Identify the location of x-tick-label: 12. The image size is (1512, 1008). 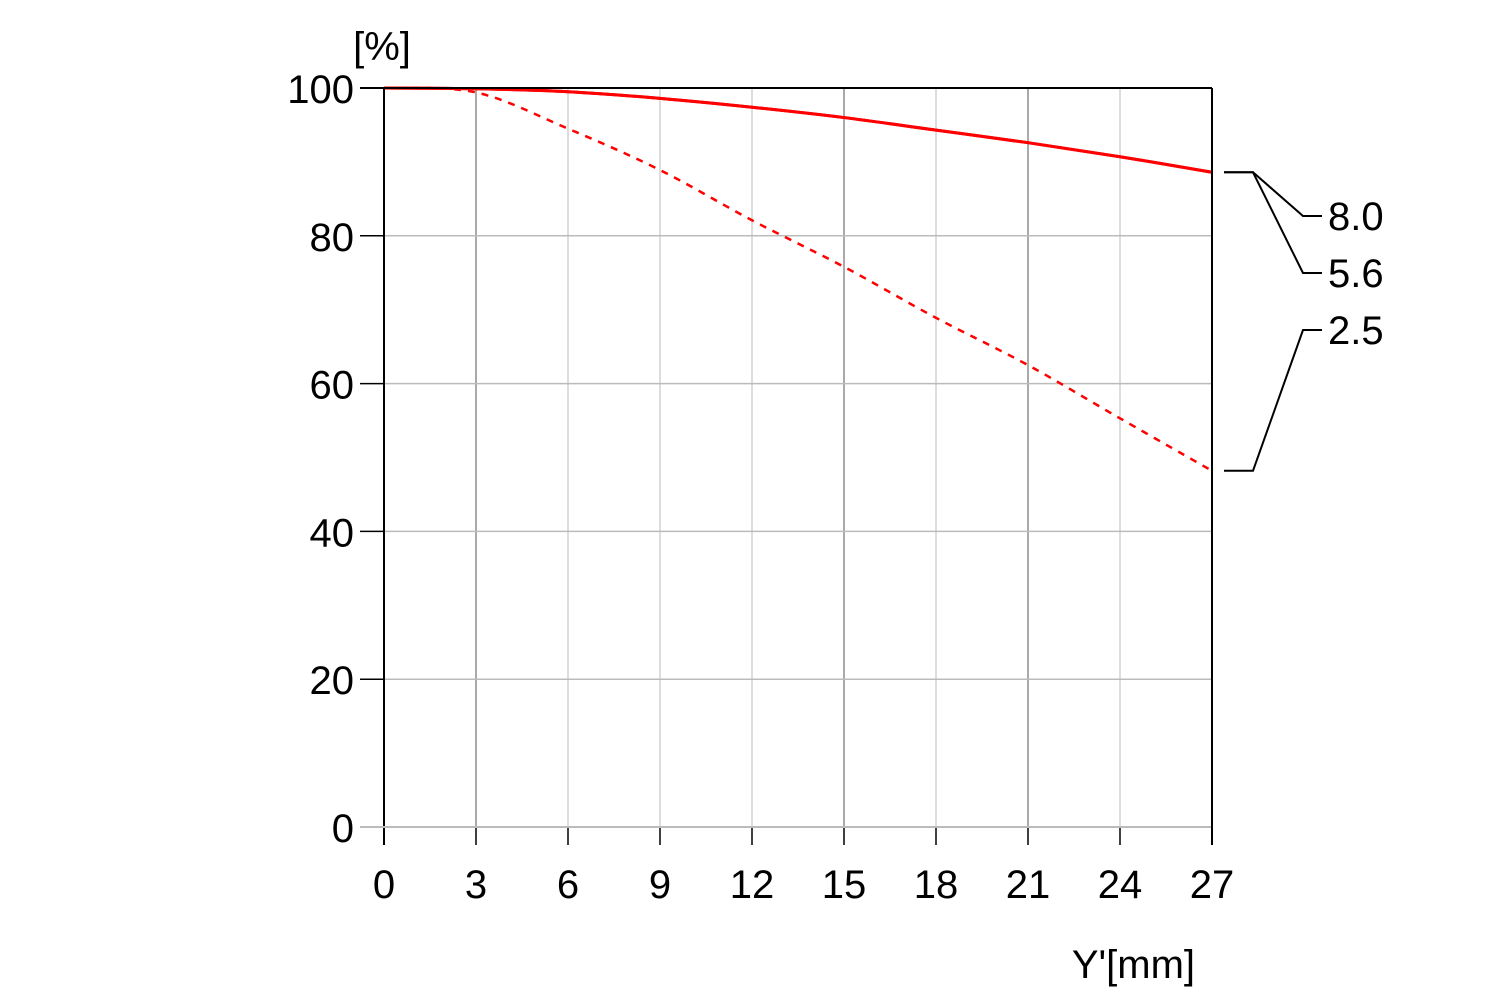
(752, 885).